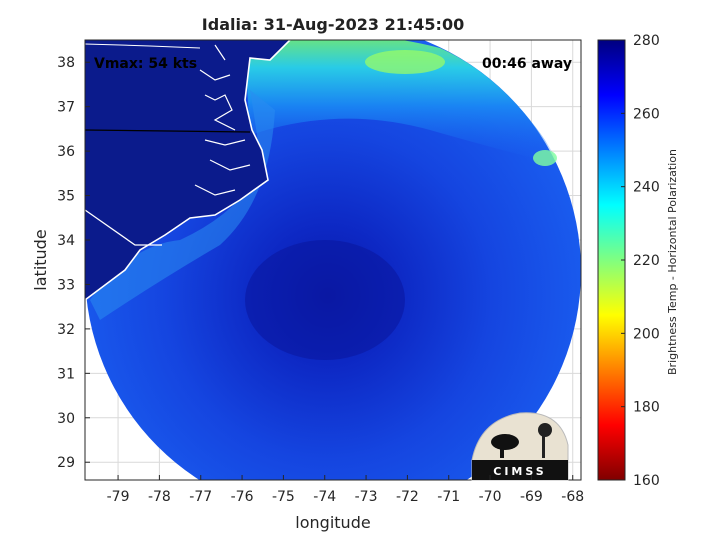 This screenshot has height=540, width=720. I want to click on svg-text: CIMSS, so click(519, 471).